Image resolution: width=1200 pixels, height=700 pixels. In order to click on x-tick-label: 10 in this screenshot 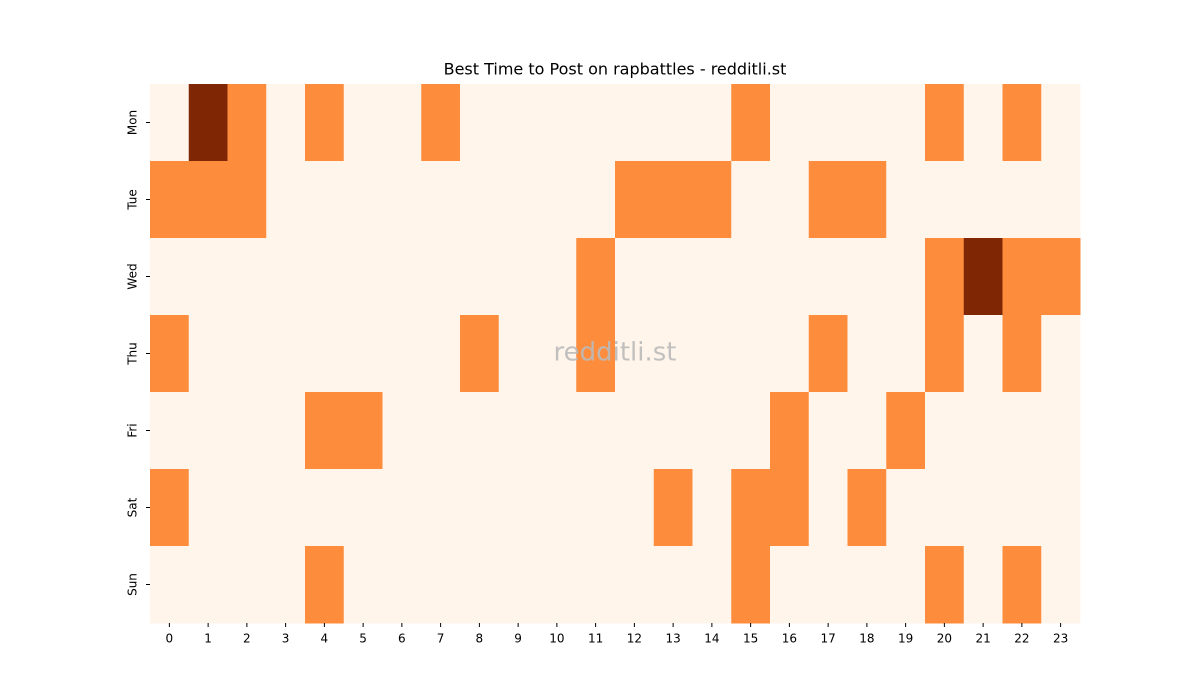, I will do `click(556, 639)`.